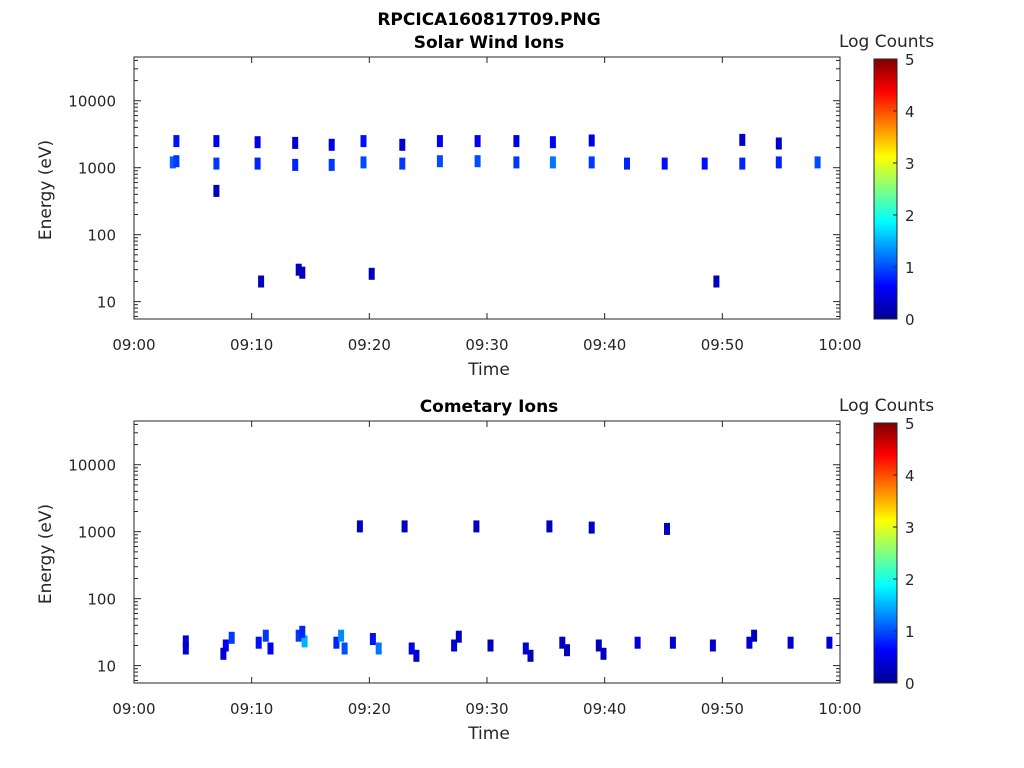 This screenshot has width=1024, height=768. I want to click on colorbar-tick-label: 0, so click(910, 320).